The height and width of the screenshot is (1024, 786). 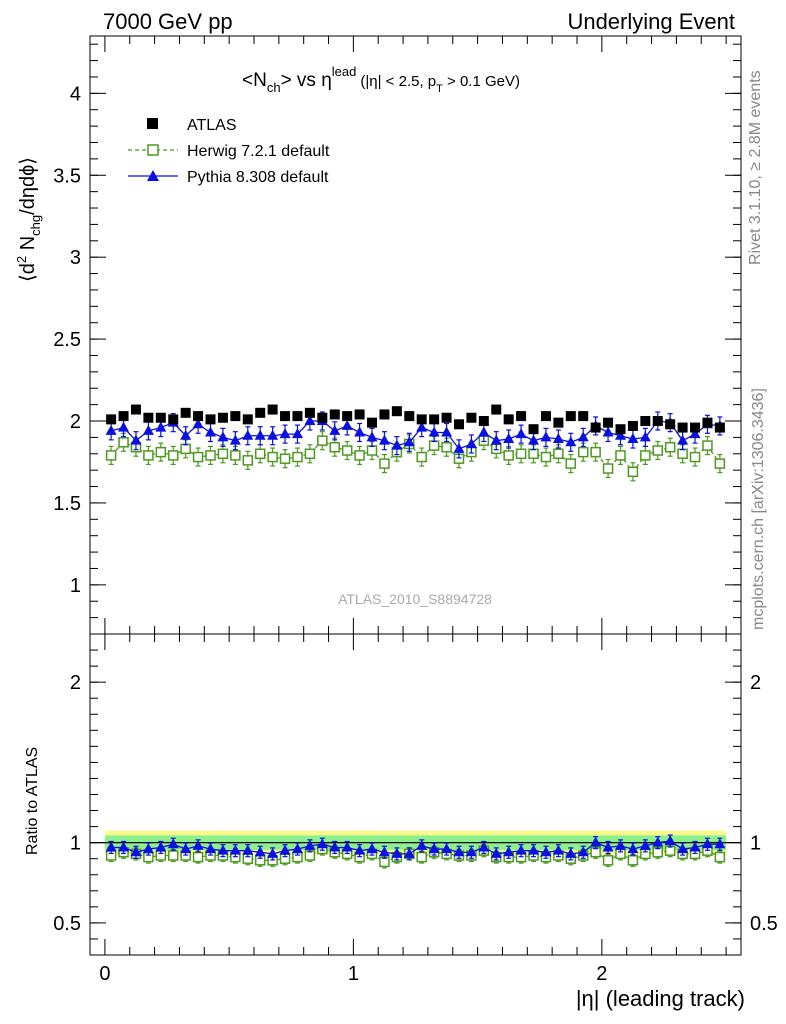 I want to click on y-axis-label: ⟨d2 Nchg/dηdϕ⟩, so click(x=28, y=219).